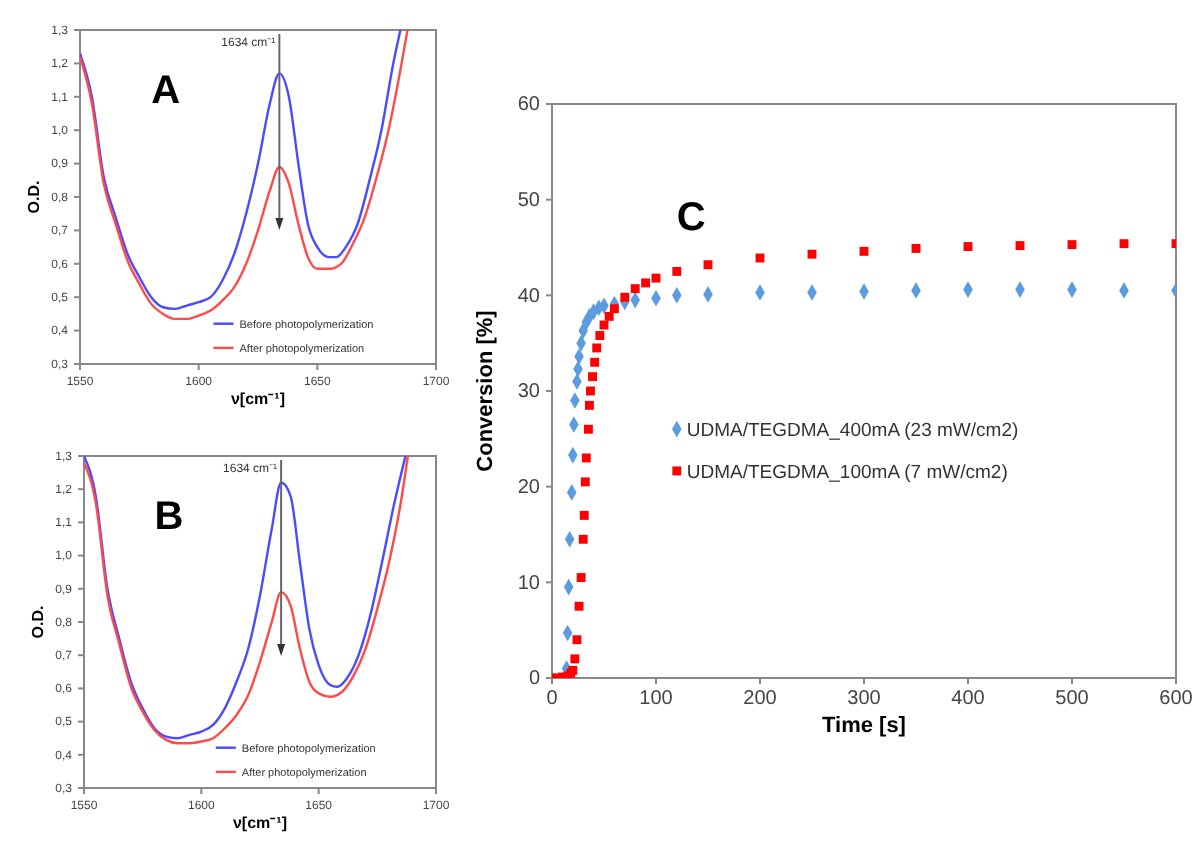  I want to click on y-tick-label: 10, so click(529, 583).